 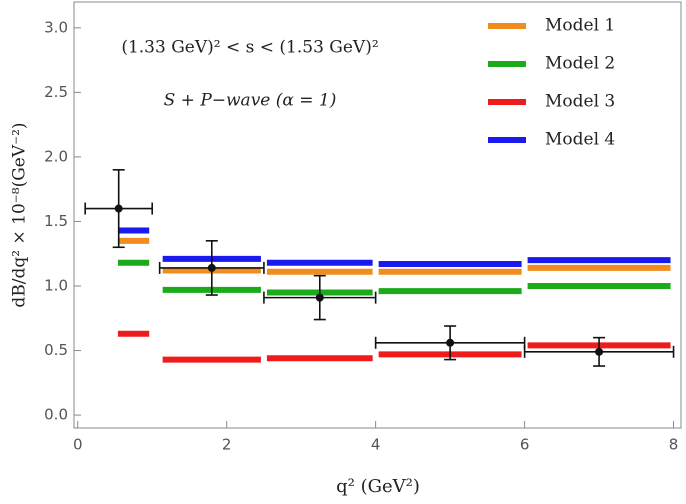 I want to click on y-tick-label: 0.5, so click(x=56, y=350).